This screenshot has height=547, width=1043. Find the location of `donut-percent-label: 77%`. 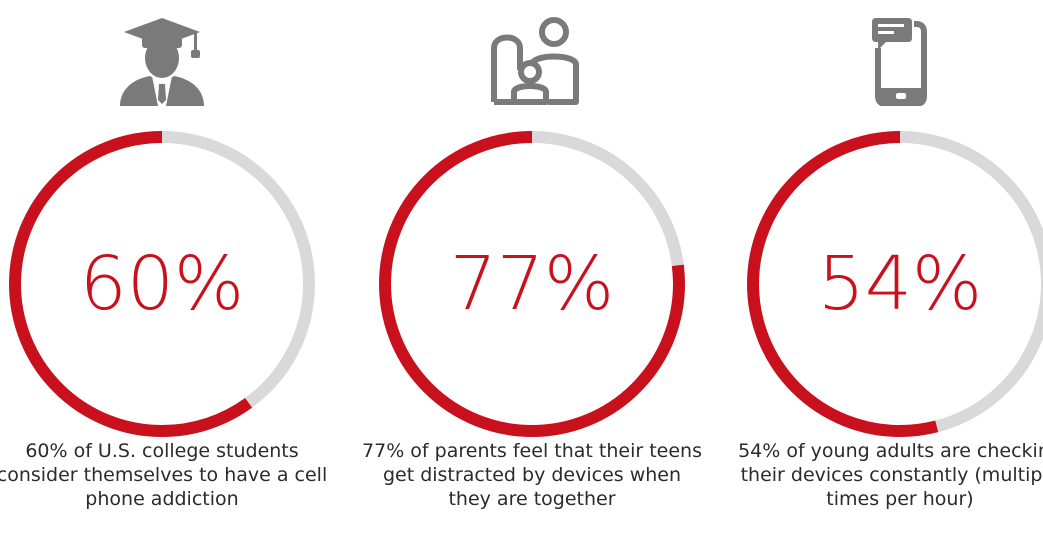

donut-percent-label: 77% is located at coordinates (532, 284).